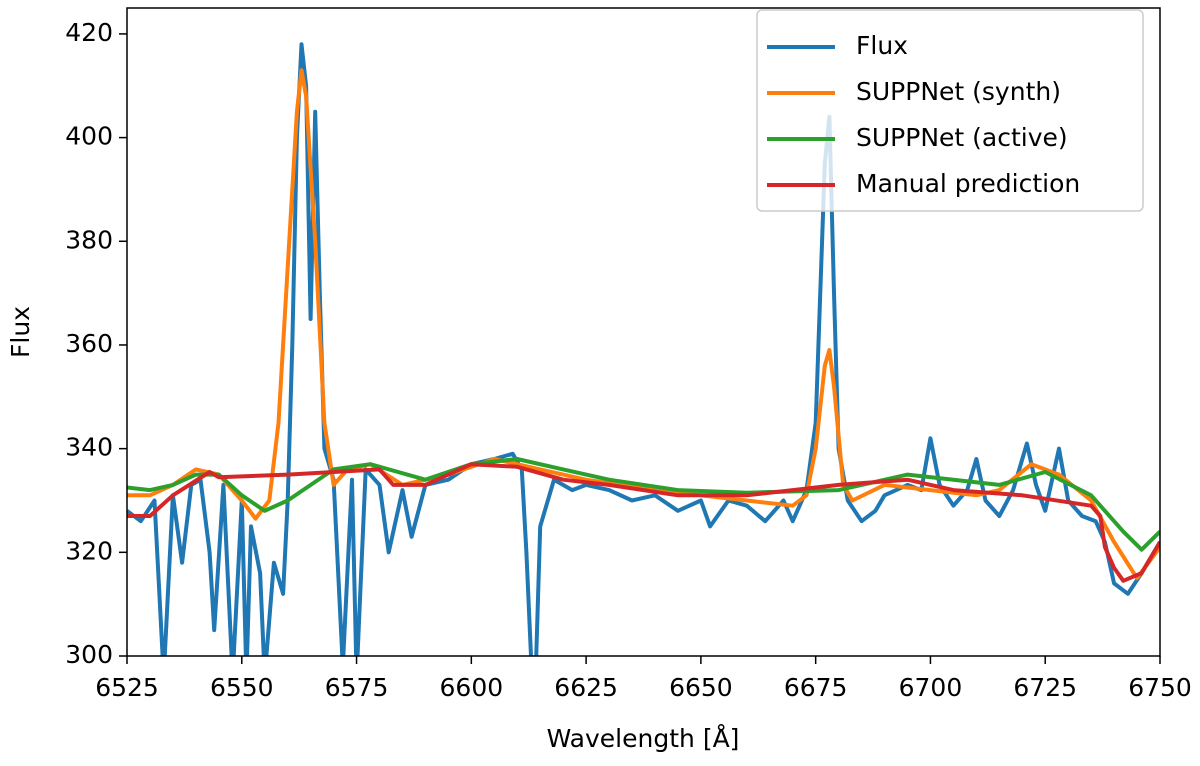 This screenshot has width=1200, height=766. I want to click on x-tick-label: 6625, so click(586, 687).